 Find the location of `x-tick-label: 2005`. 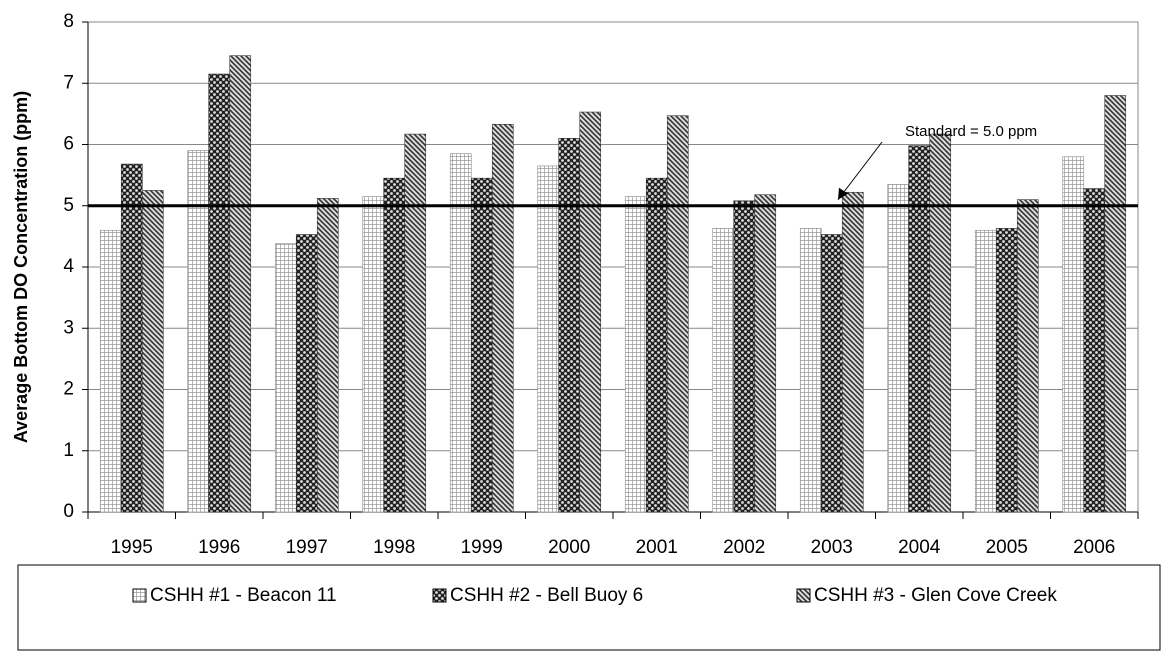

x-tick-label: 2005 is located at coordinates (1007, 547).